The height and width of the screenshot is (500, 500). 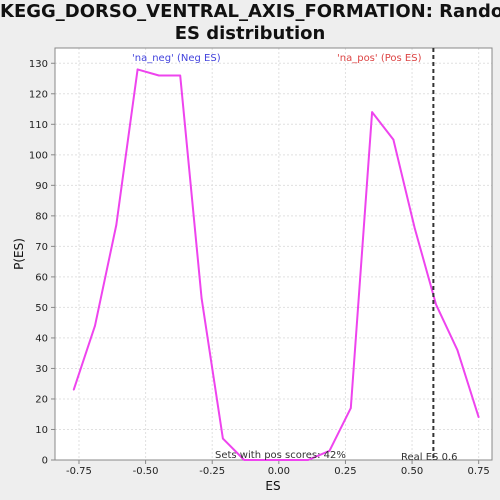 I want to click on chart-title-line-2: ES distribution, so click(x=250, y=33).